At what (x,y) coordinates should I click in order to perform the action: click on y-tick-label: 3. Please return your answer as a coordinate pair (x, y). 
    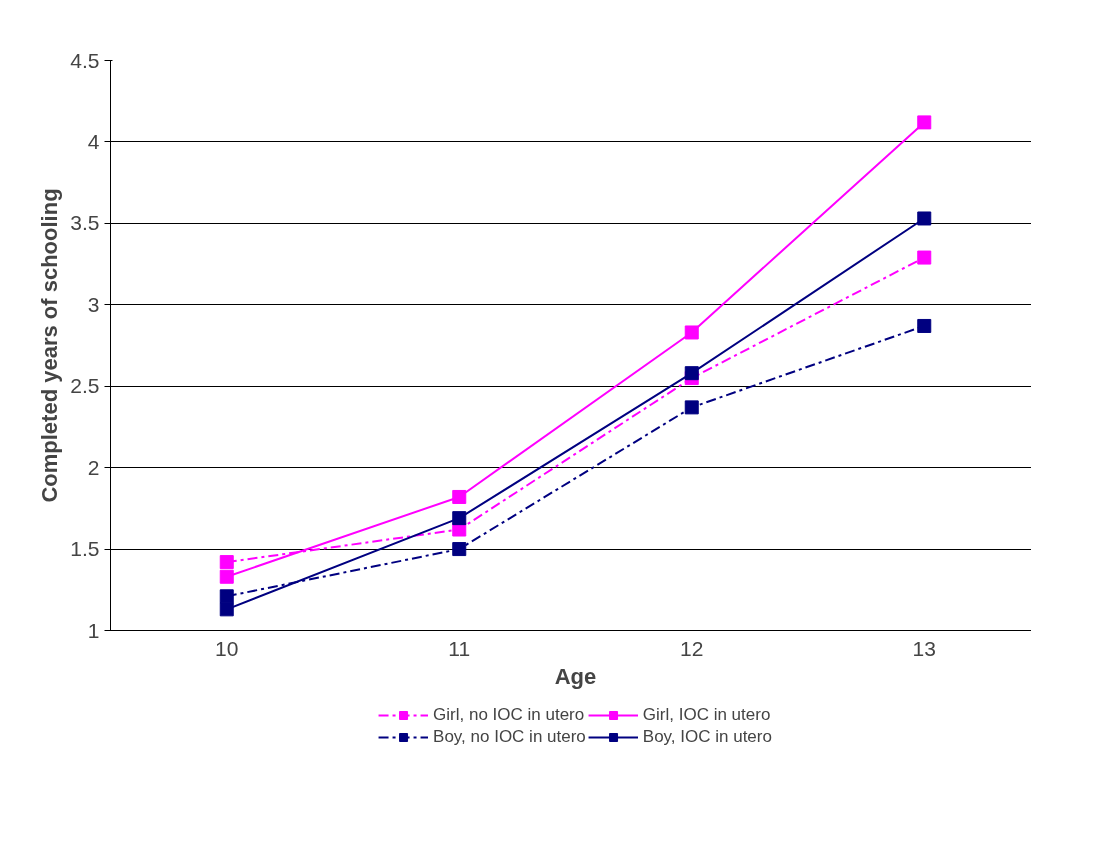
    Looking at the image, I should click on (93, 304).